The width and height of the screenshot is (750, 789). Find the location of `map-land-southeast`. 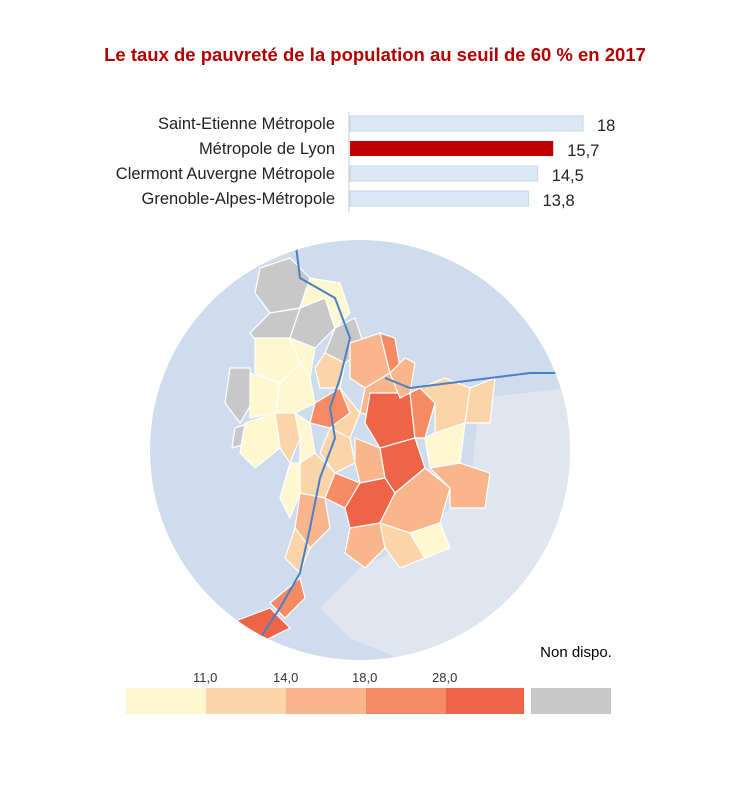

map-land-southeast is located at coordinates (445, 524).